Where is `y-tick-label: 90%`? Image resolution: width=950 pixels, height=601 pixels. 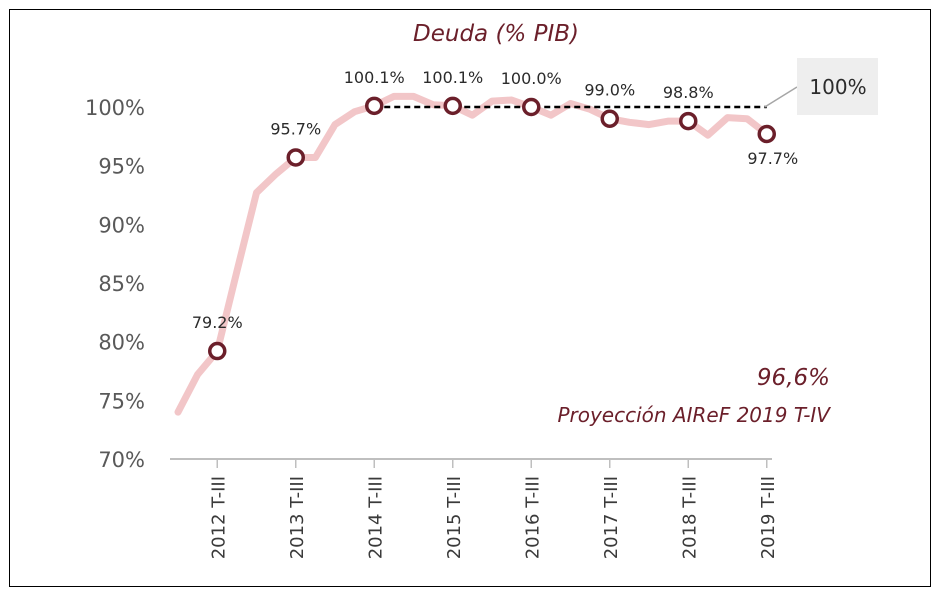
y-tick-label: 90% is located at coordinates (121, 225).